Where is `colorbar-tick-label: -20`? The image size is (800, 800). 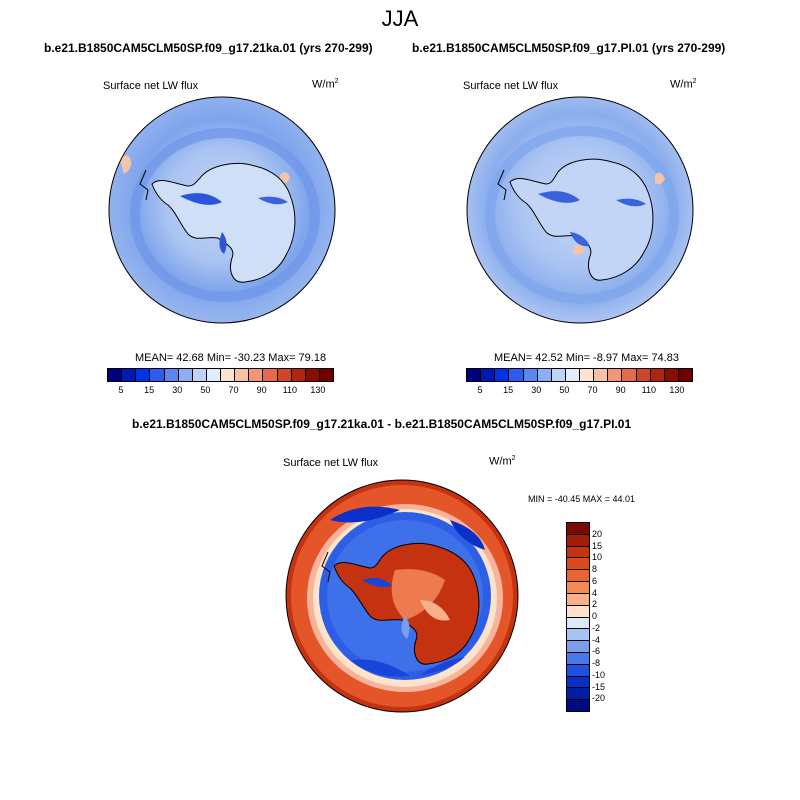
colorbar-tick-label: -20 is located at coordinates (599, 698).